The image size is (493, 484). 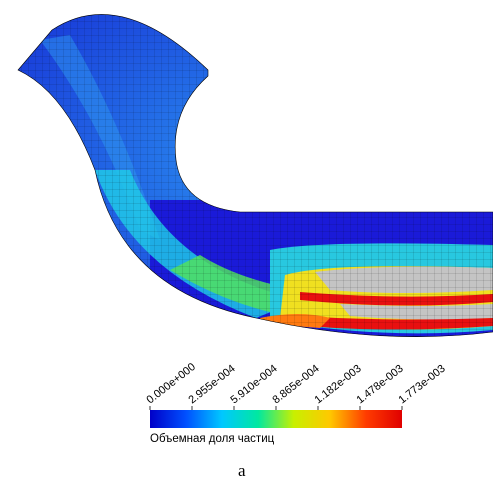 What do you see at coordinates (212, 439) in the screenshot?
I see `colorbar-title: Объемная доля частиц` at bounding box center [212, 439].